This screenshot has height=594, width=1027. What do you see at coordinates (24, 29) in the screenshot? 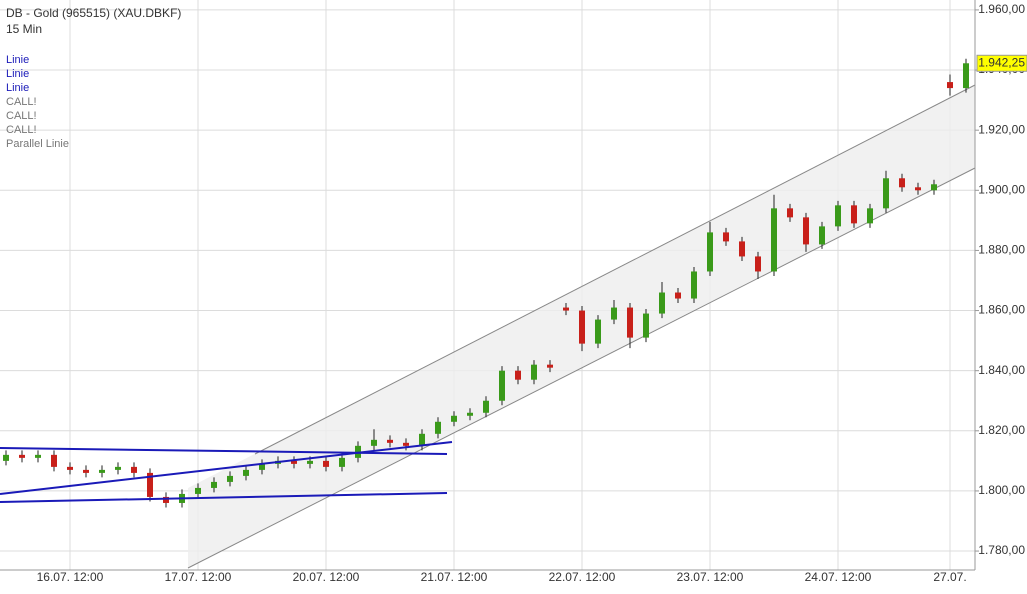
I see `chart-subtitle: 15 Min` at bounding box center [24, 29].